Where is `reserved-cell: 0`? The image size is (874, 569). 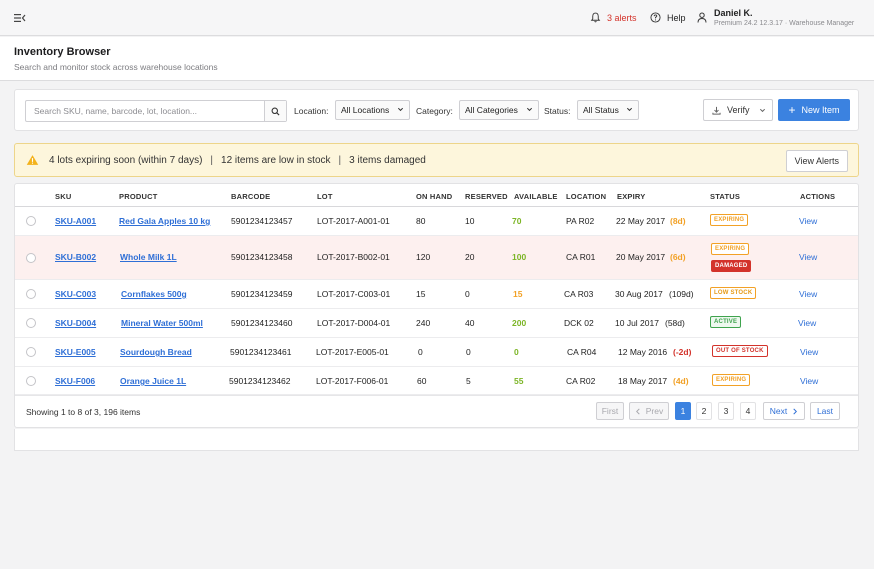
reserved-cell: 0 is located at coordinates (467, 294).